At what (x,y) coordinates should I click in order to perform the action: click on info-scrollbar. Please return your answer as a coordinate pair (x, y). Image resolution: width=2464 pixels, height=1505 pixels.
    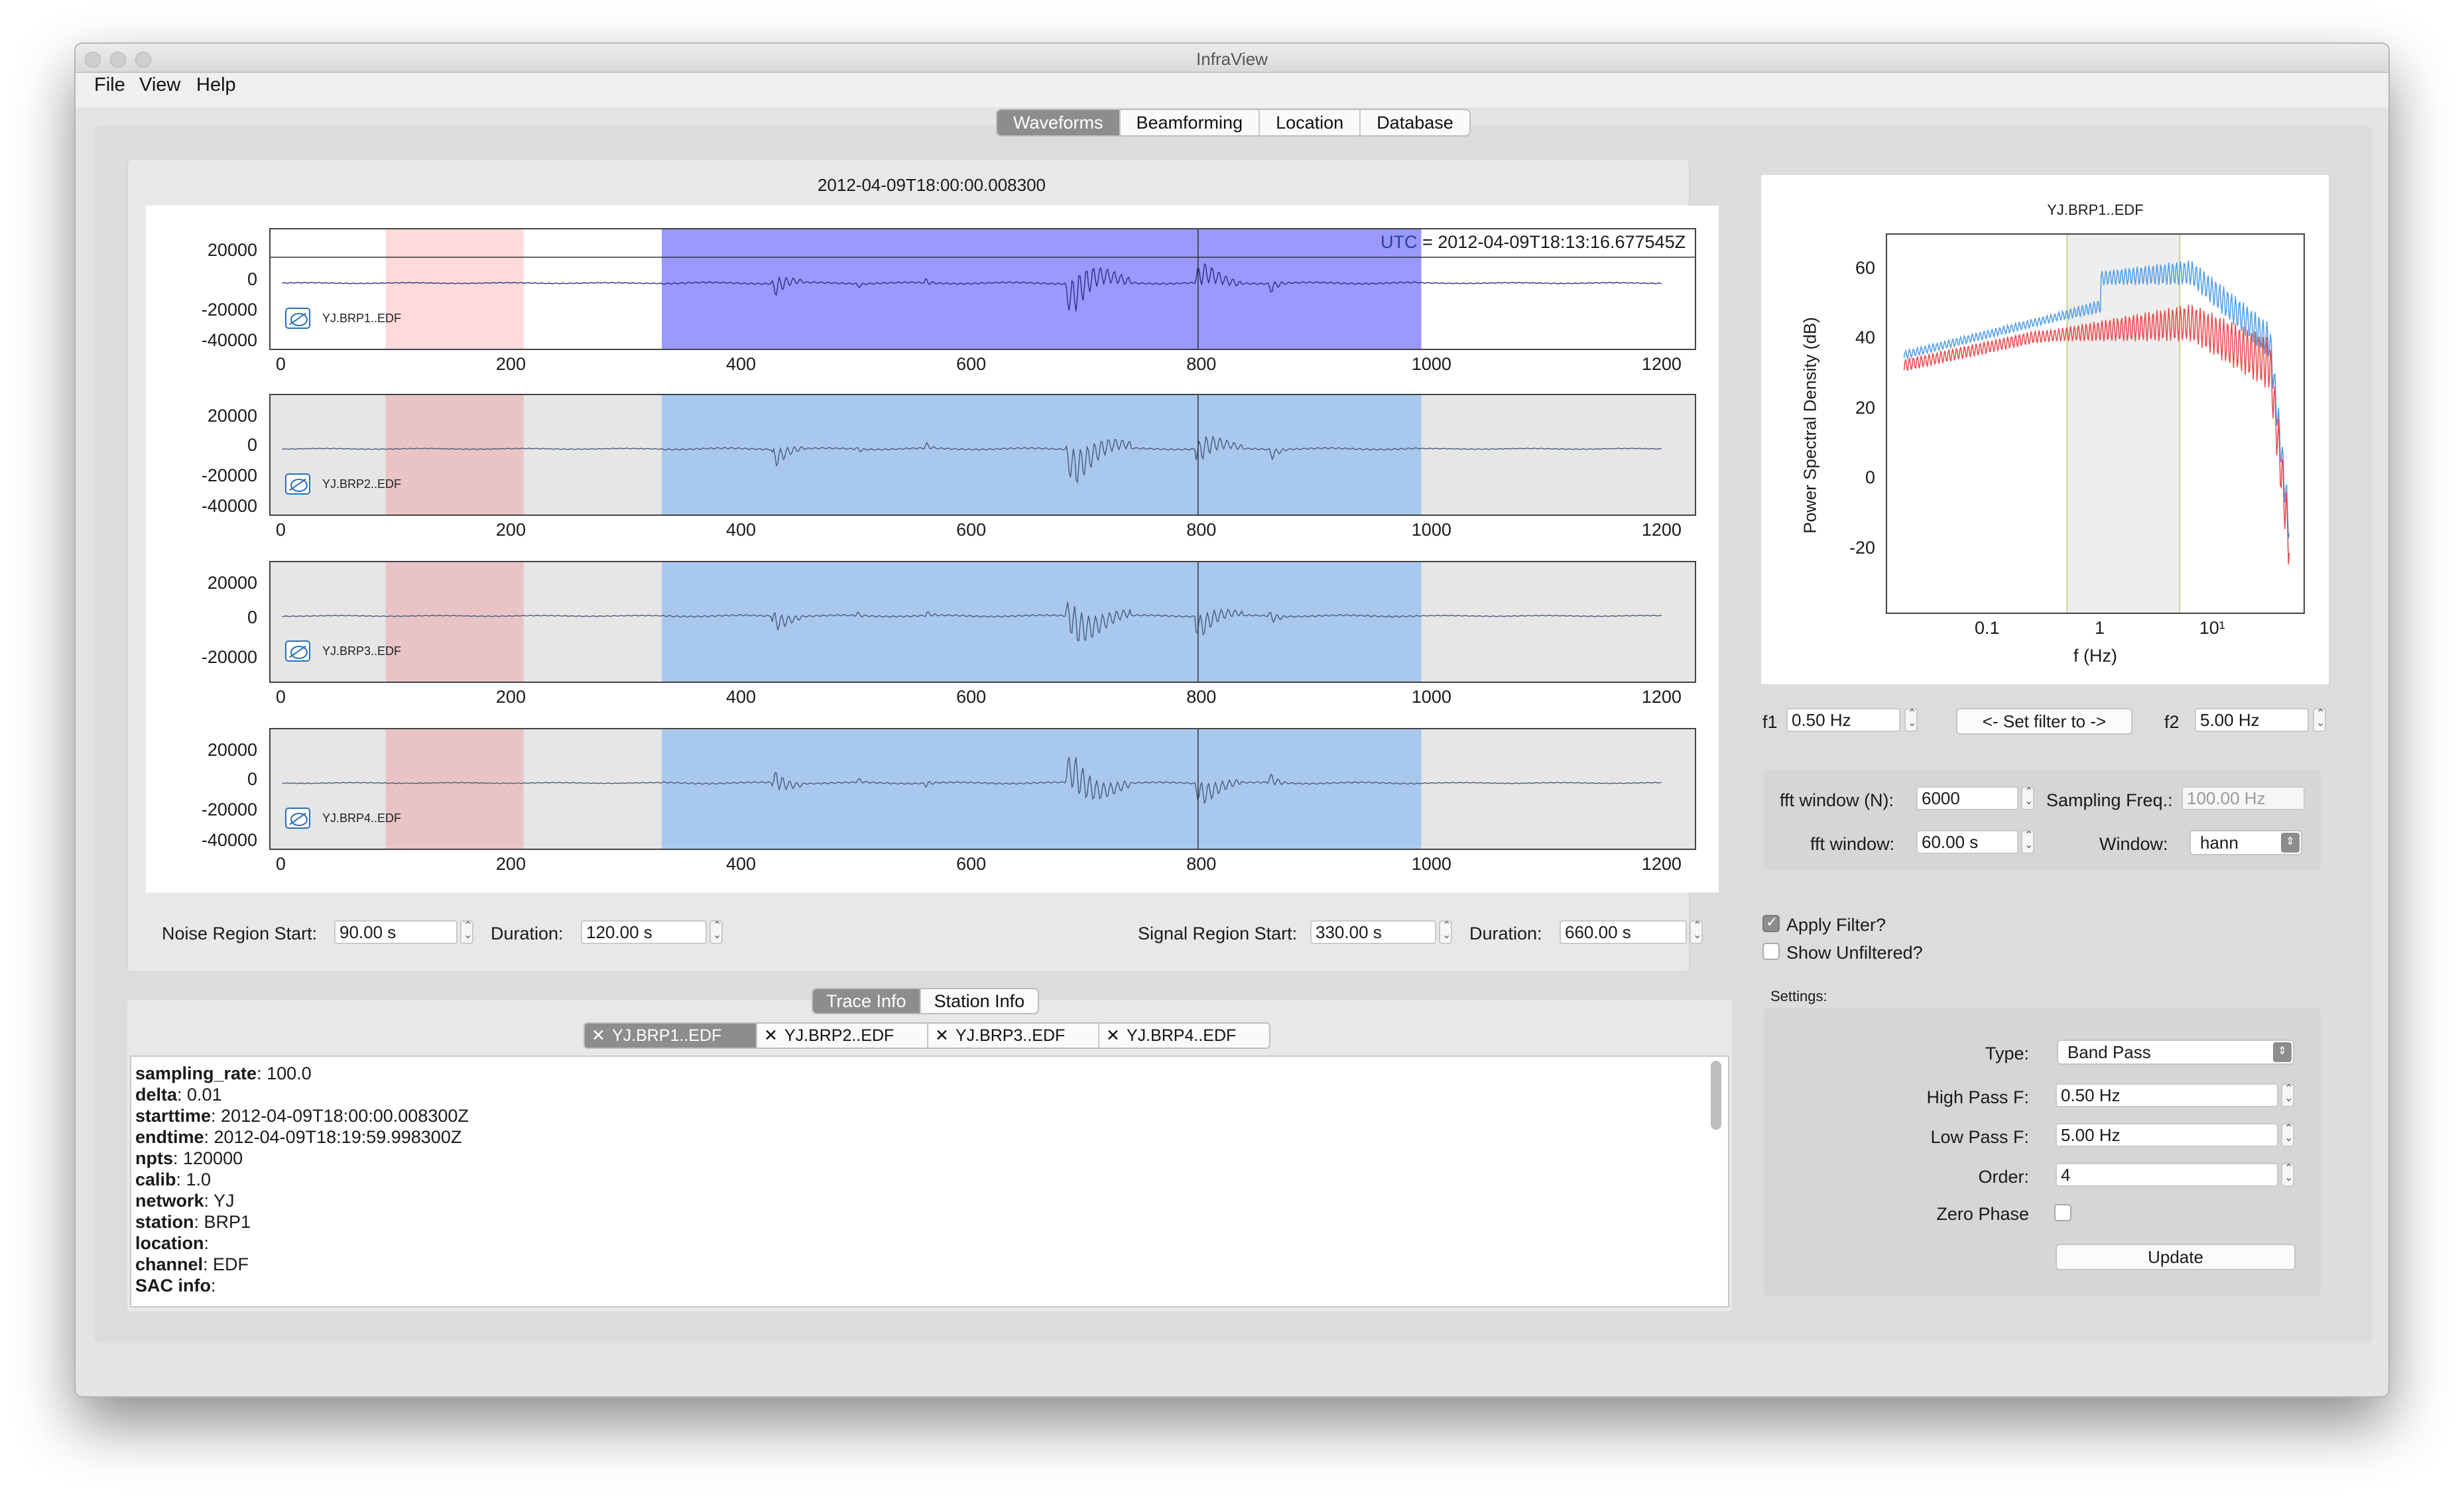
    Looking at the image, I should click on (1716, 1096).